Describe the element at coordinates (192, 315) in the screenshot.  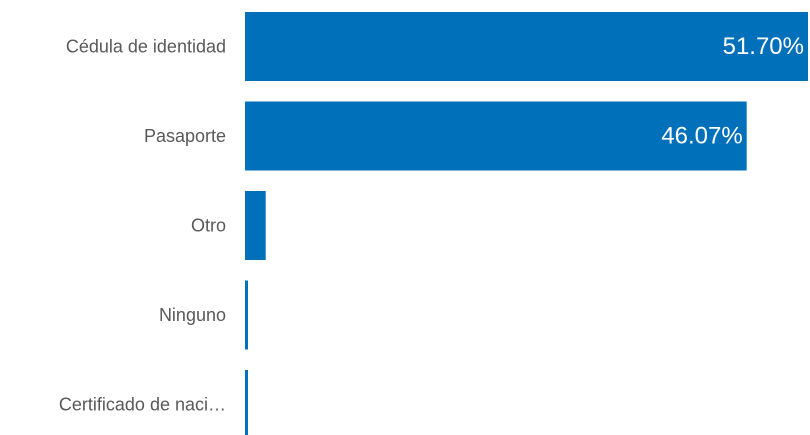
I see `category-label-3: Ninguno` at that location.